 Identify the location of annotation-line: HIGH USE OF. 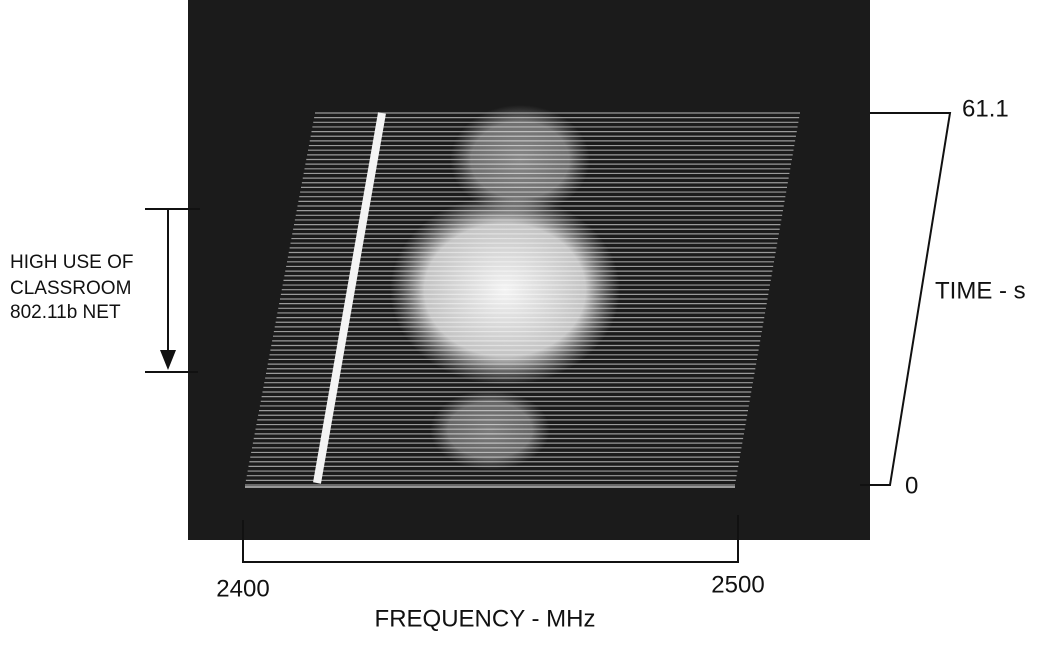
(72, 262).